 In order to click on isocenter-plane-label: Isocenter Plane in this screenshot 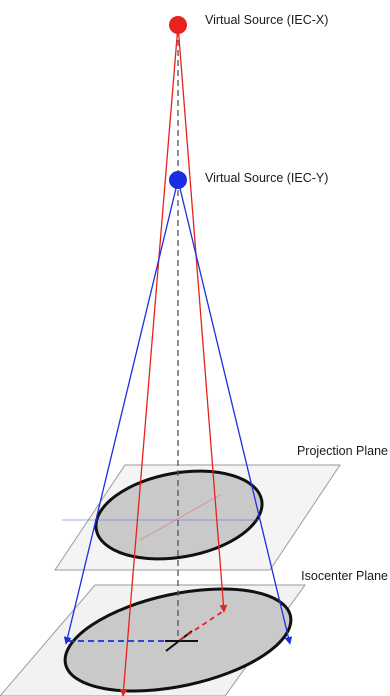, I will do `click(344, 576)`.